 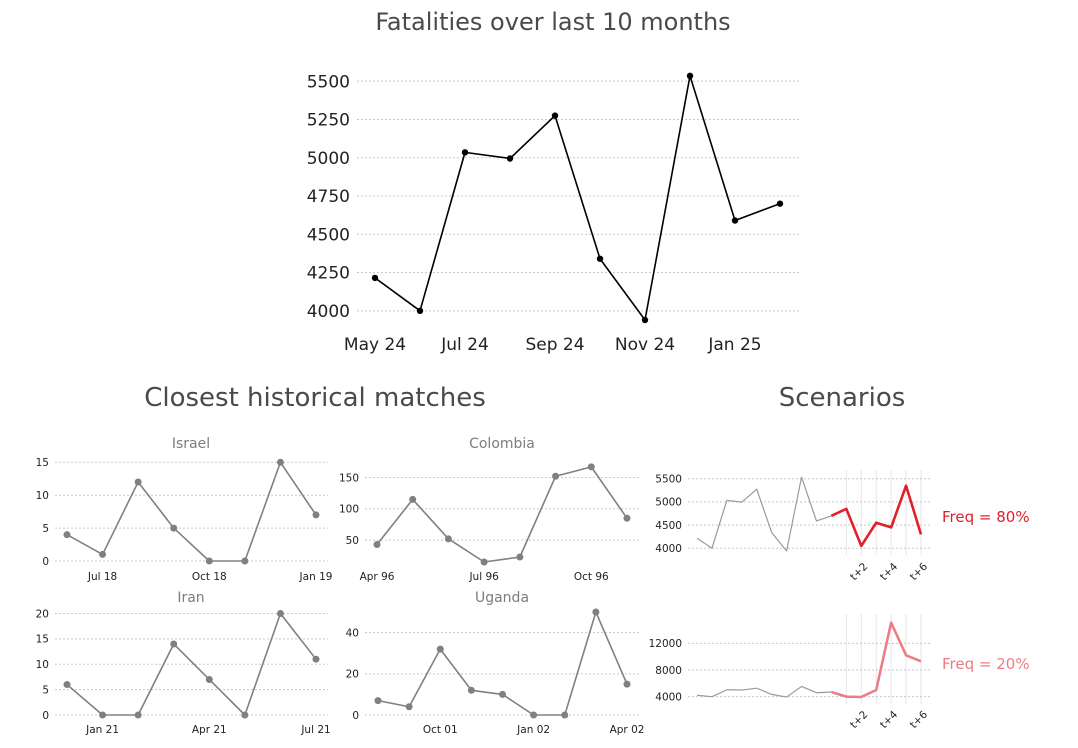 What do you see at coordinates (665, 644) in the screenshot?
I see `y-tick-label: 12000` at bounding box center [665, 644].